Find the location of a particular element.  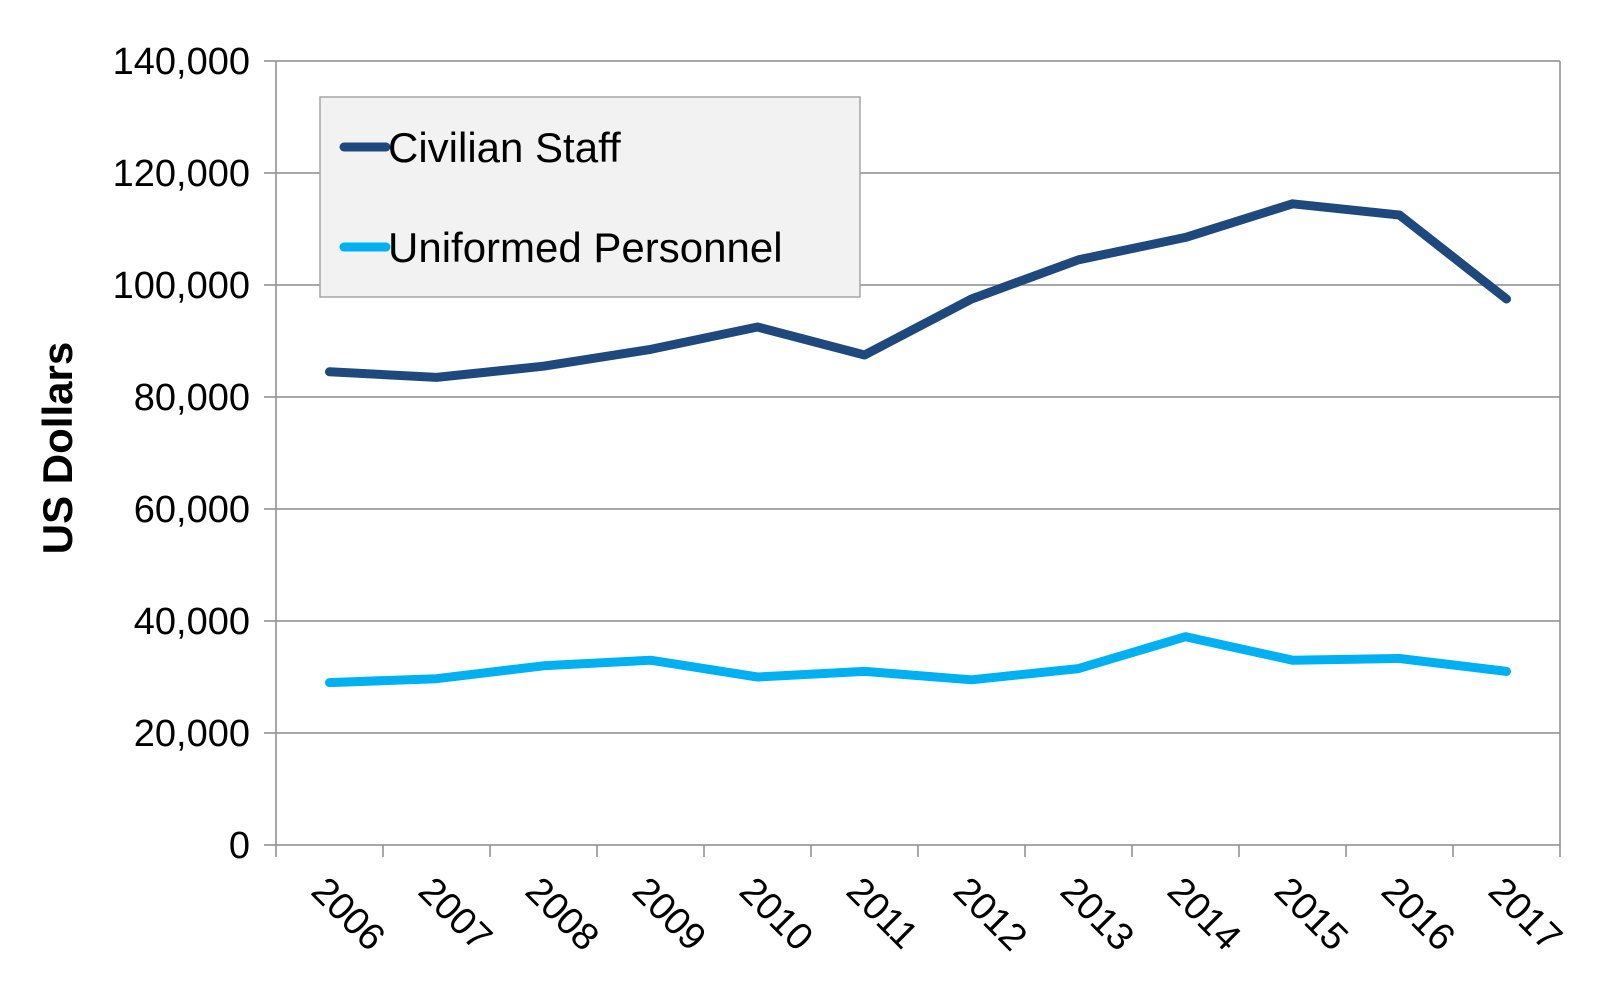

x-tick-label: 2008 is located at coordinates (561, 914).